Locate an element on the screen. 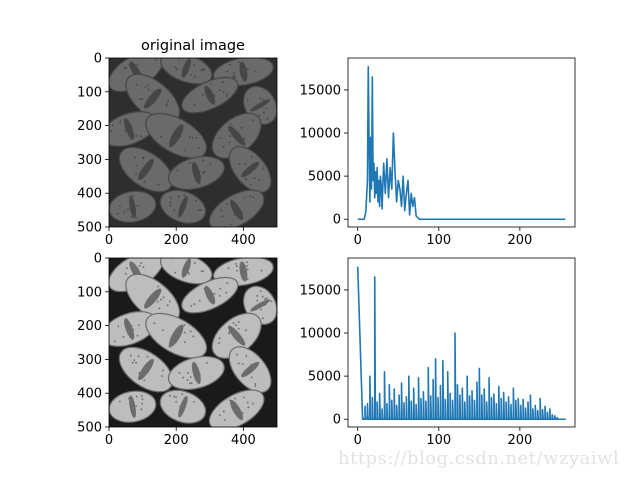 This screenshot has width=640, height=480. x-tick-label: 400 is located at coordinates (243, 240).